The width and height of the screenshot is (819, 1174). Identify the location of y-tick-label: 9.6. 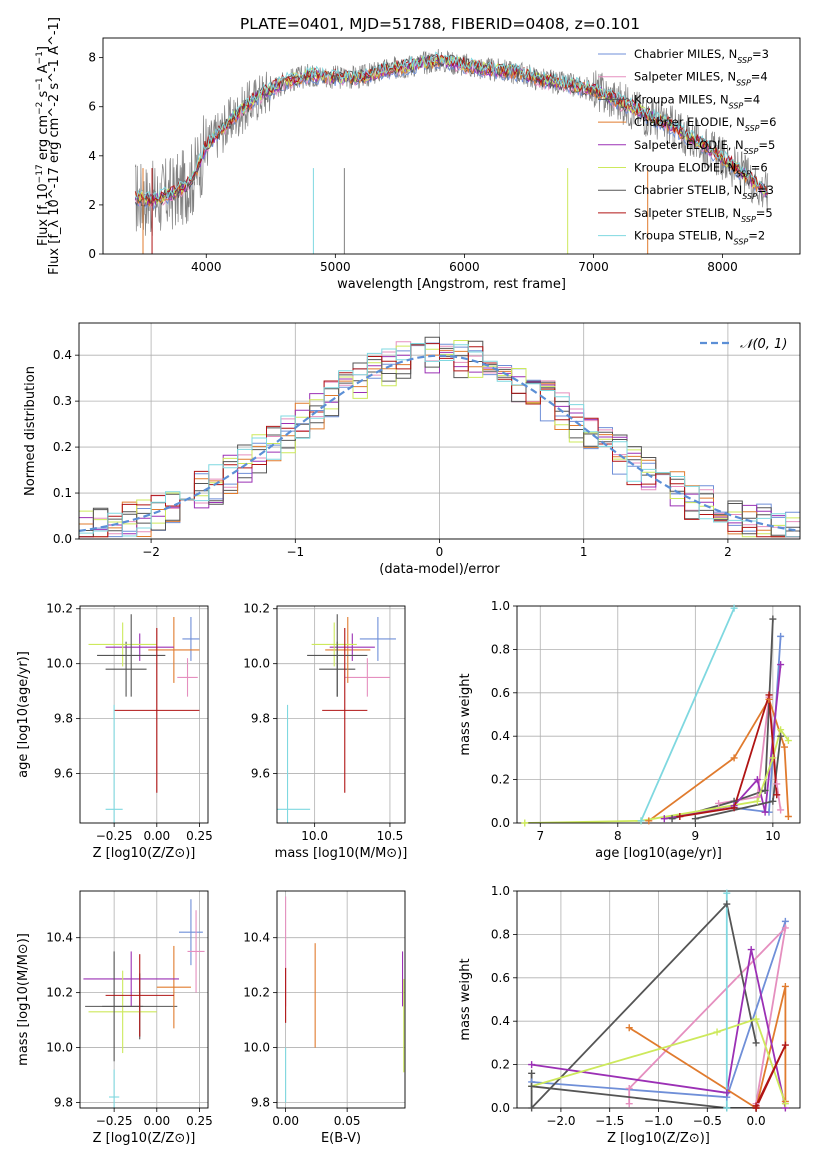
(63, 774).